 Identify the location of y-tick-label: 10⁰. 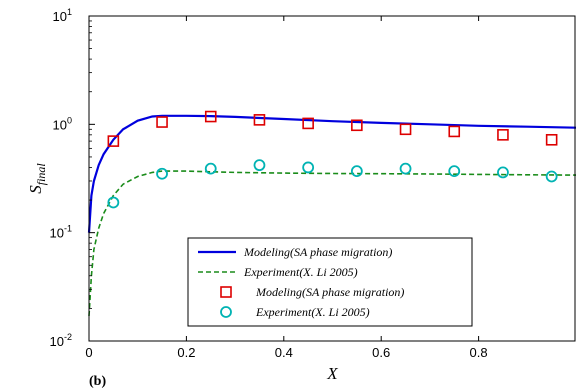
(62, 123).